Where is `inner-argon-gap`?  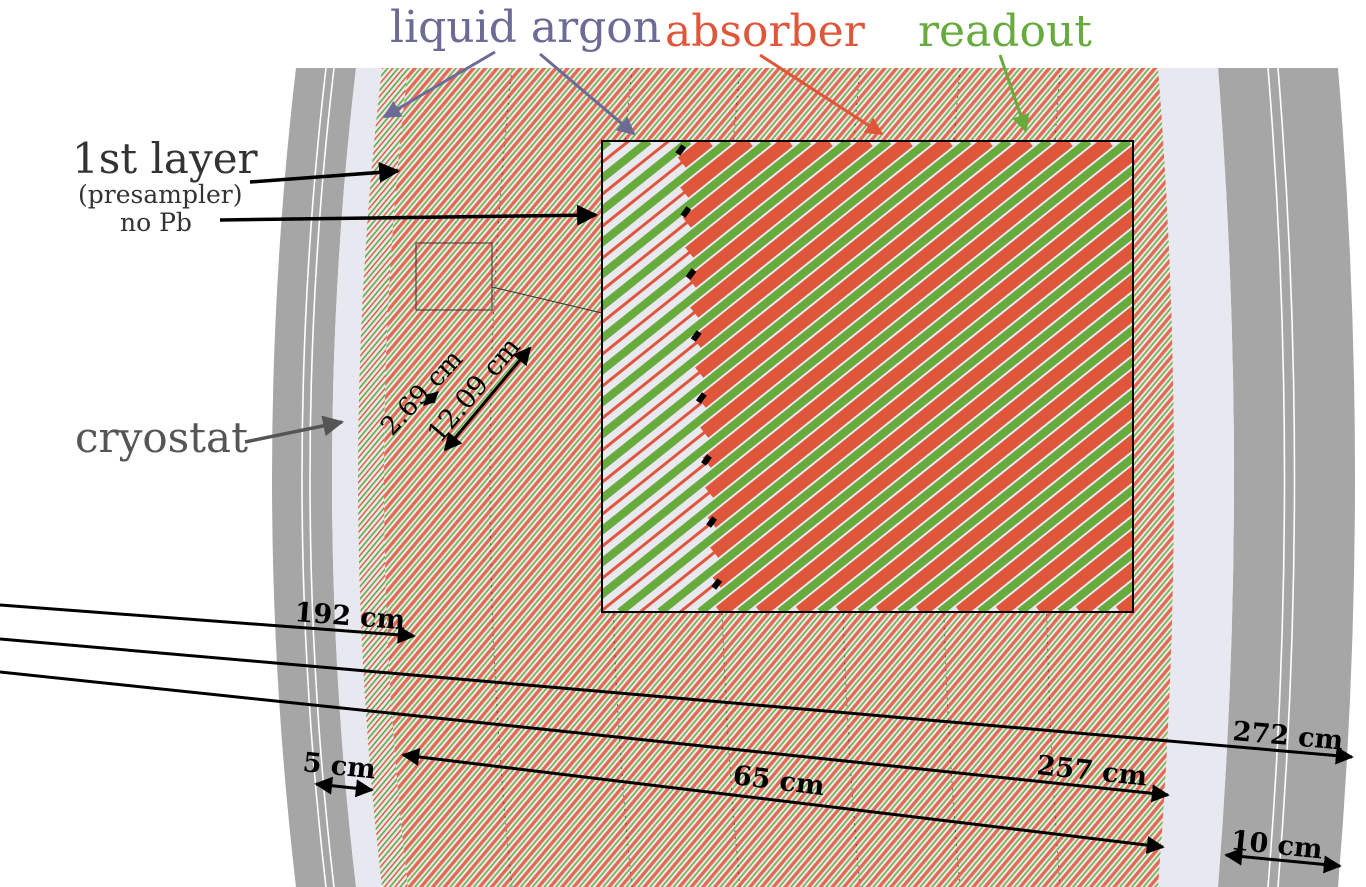 inner-argon-gap is located at coordinates (357, 477).